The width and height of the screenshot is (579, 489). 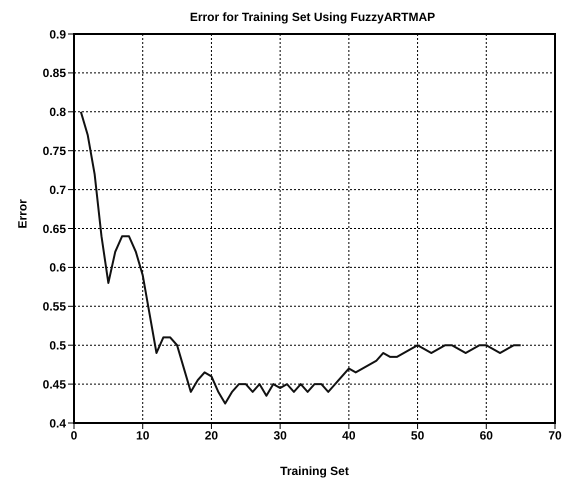 What do you see at coordinates (54, 307) in the screenshot?
I see `y-tick-label: 0.55` at bounding box center [54, 307].